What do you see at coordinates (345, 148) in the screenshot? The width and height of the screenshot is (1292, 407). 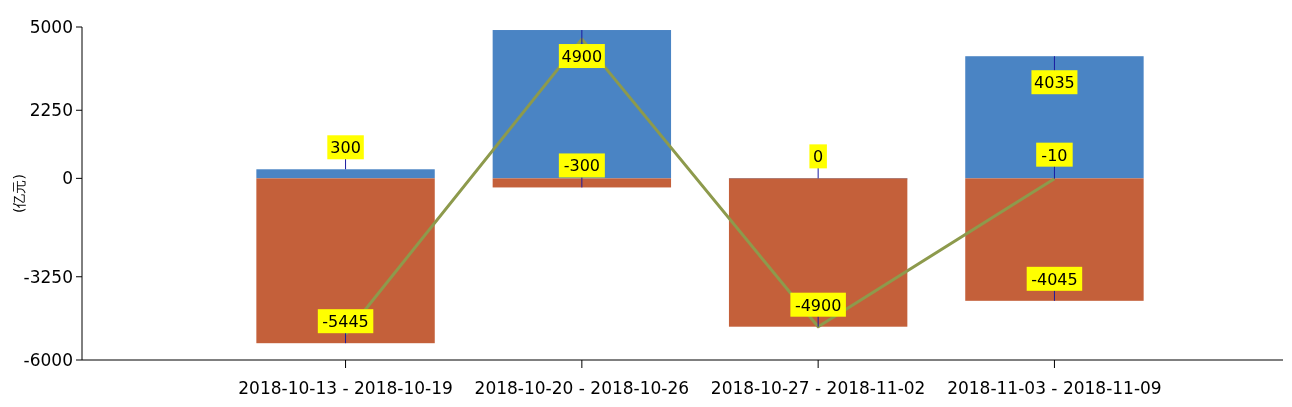 I see `data-label: 300` at bounding box center [345, 148].